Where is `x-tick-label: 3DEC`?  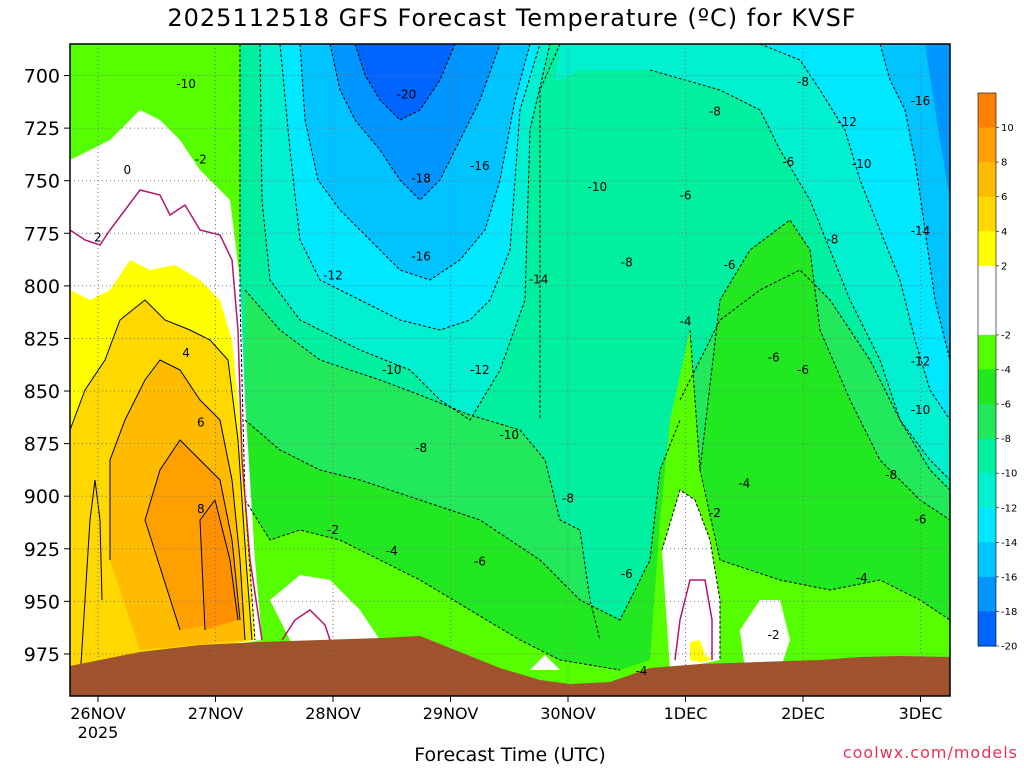 x-tick-label: 3DEC is located at coordinates (921, 713).